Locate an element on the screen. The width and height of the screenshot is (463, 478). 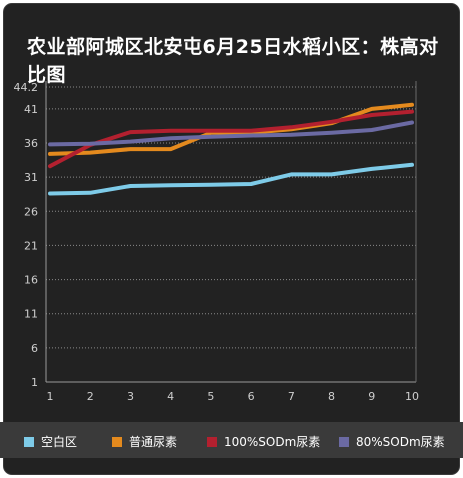
legend-item: 80%SODm尿素 is located at coordinates (392, 441).